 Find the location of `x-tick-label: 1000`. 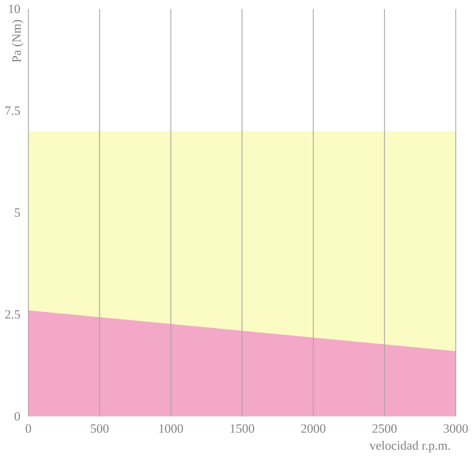

x-tick-label: 1000 is located at coordinates (171, 428).